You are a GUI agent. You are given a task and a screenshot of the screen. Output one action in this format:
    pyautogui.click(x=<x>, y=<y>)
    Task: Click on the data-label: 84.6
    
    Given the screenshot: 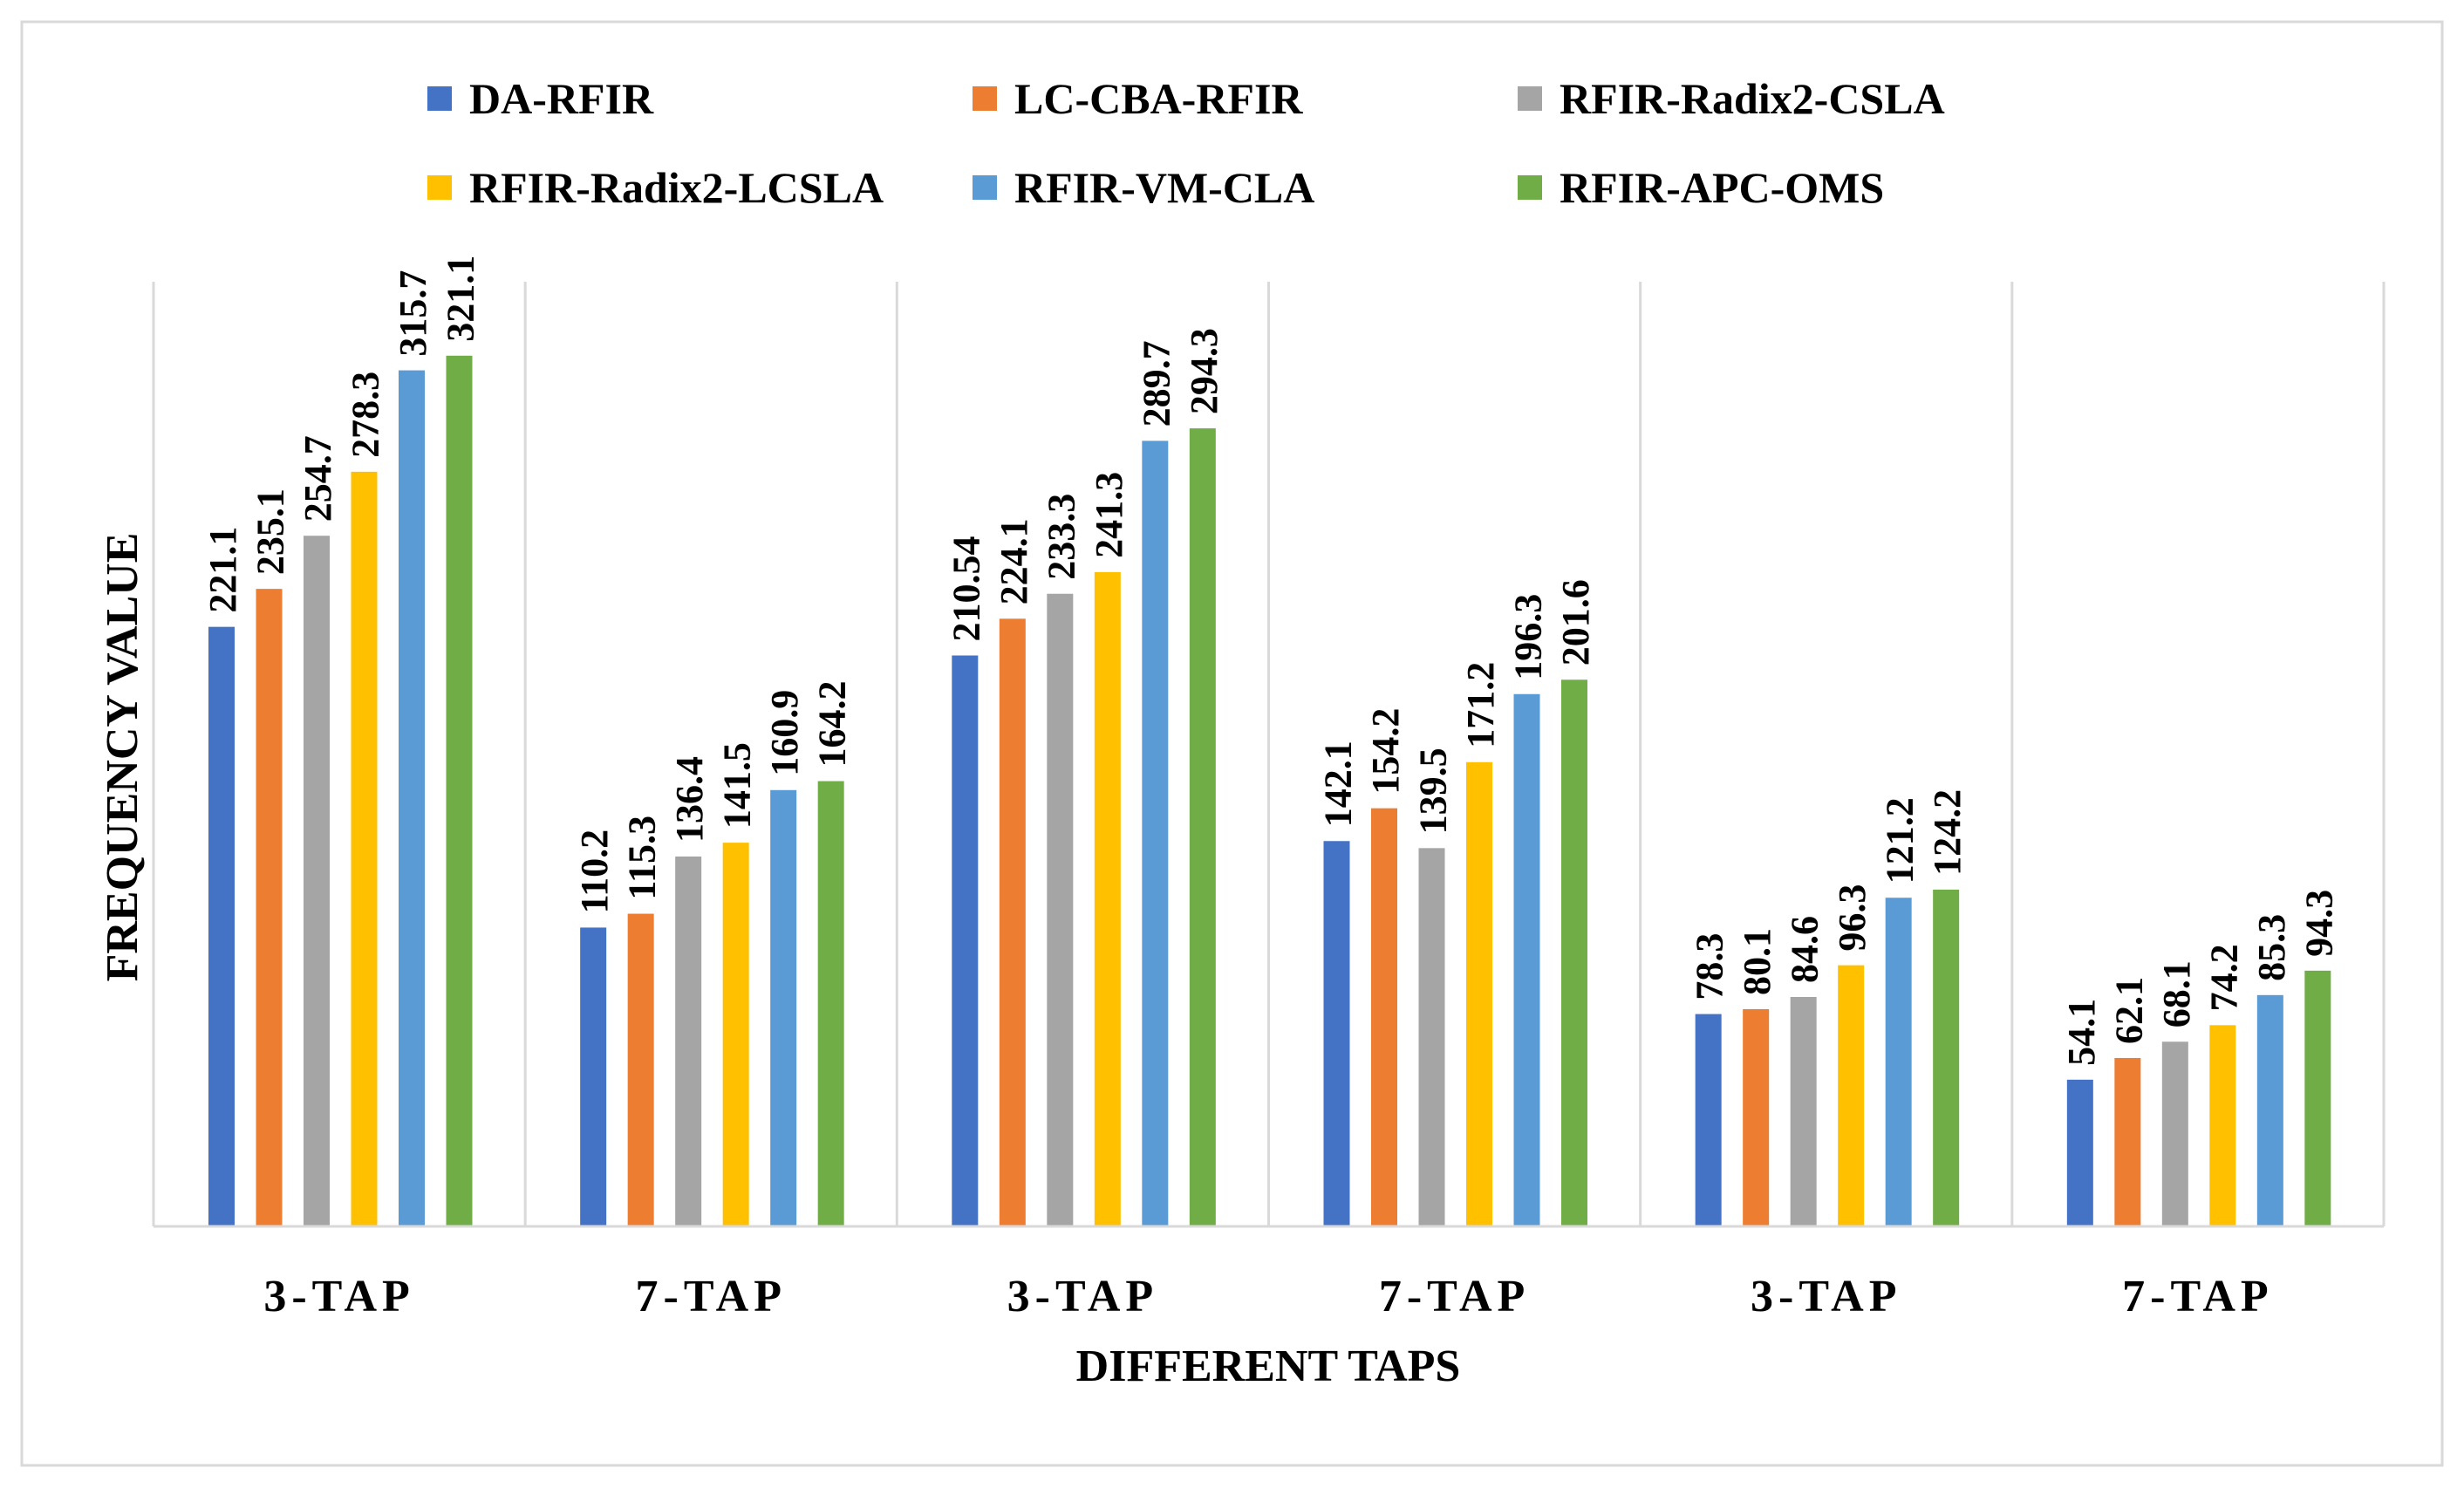 What is the action you would take?
    pyautogui.click(x=1805, y=950)
    